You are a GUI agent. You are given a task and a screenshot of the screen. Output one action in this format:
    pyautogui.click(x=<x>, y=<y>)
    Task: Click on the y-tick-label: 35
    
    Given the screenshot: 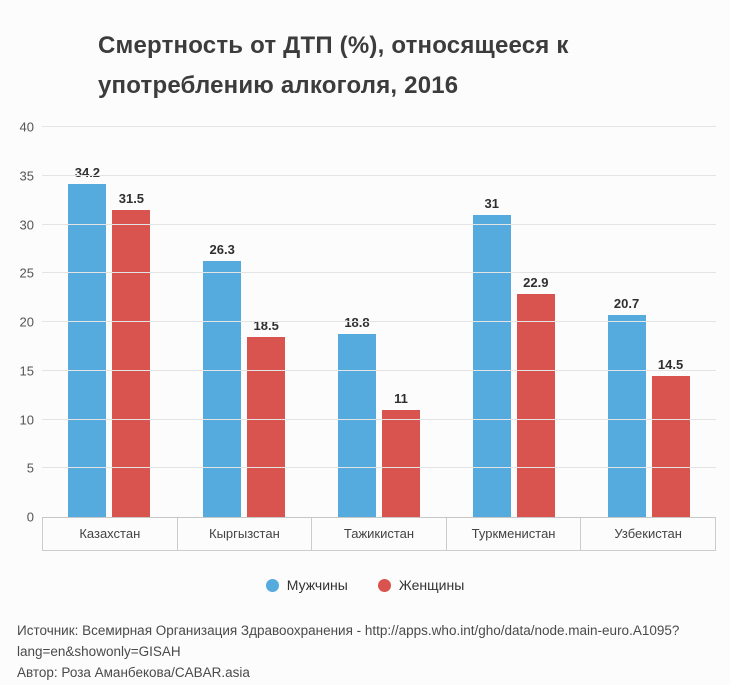 What is the action you would take?
    pyautogui.click(x=26, y=176)
    